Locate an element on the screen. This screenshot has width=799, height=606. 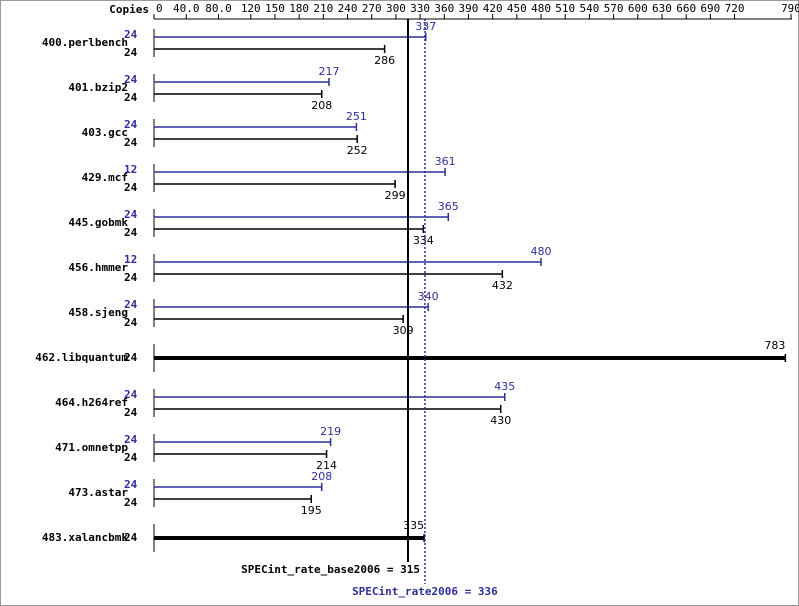
base-value-label: 335 is located at coordinates (413, 525).